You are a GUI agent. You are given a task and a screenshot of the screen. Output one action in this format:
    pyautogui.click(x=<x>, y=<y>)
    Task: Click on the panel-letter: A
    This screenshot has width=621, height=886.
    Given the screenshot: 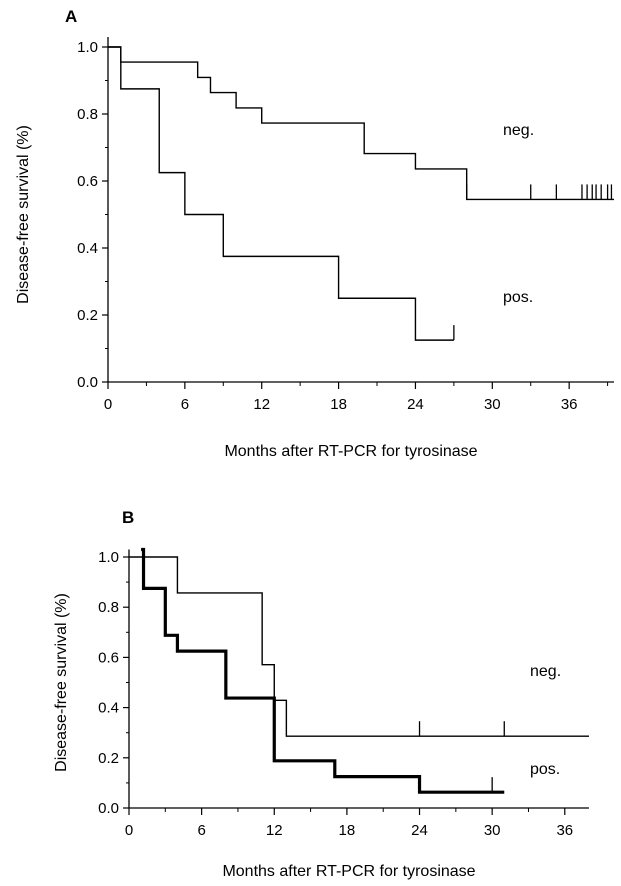 What is the action you would take?
    pyautogui.click(x=71, y=16)
    